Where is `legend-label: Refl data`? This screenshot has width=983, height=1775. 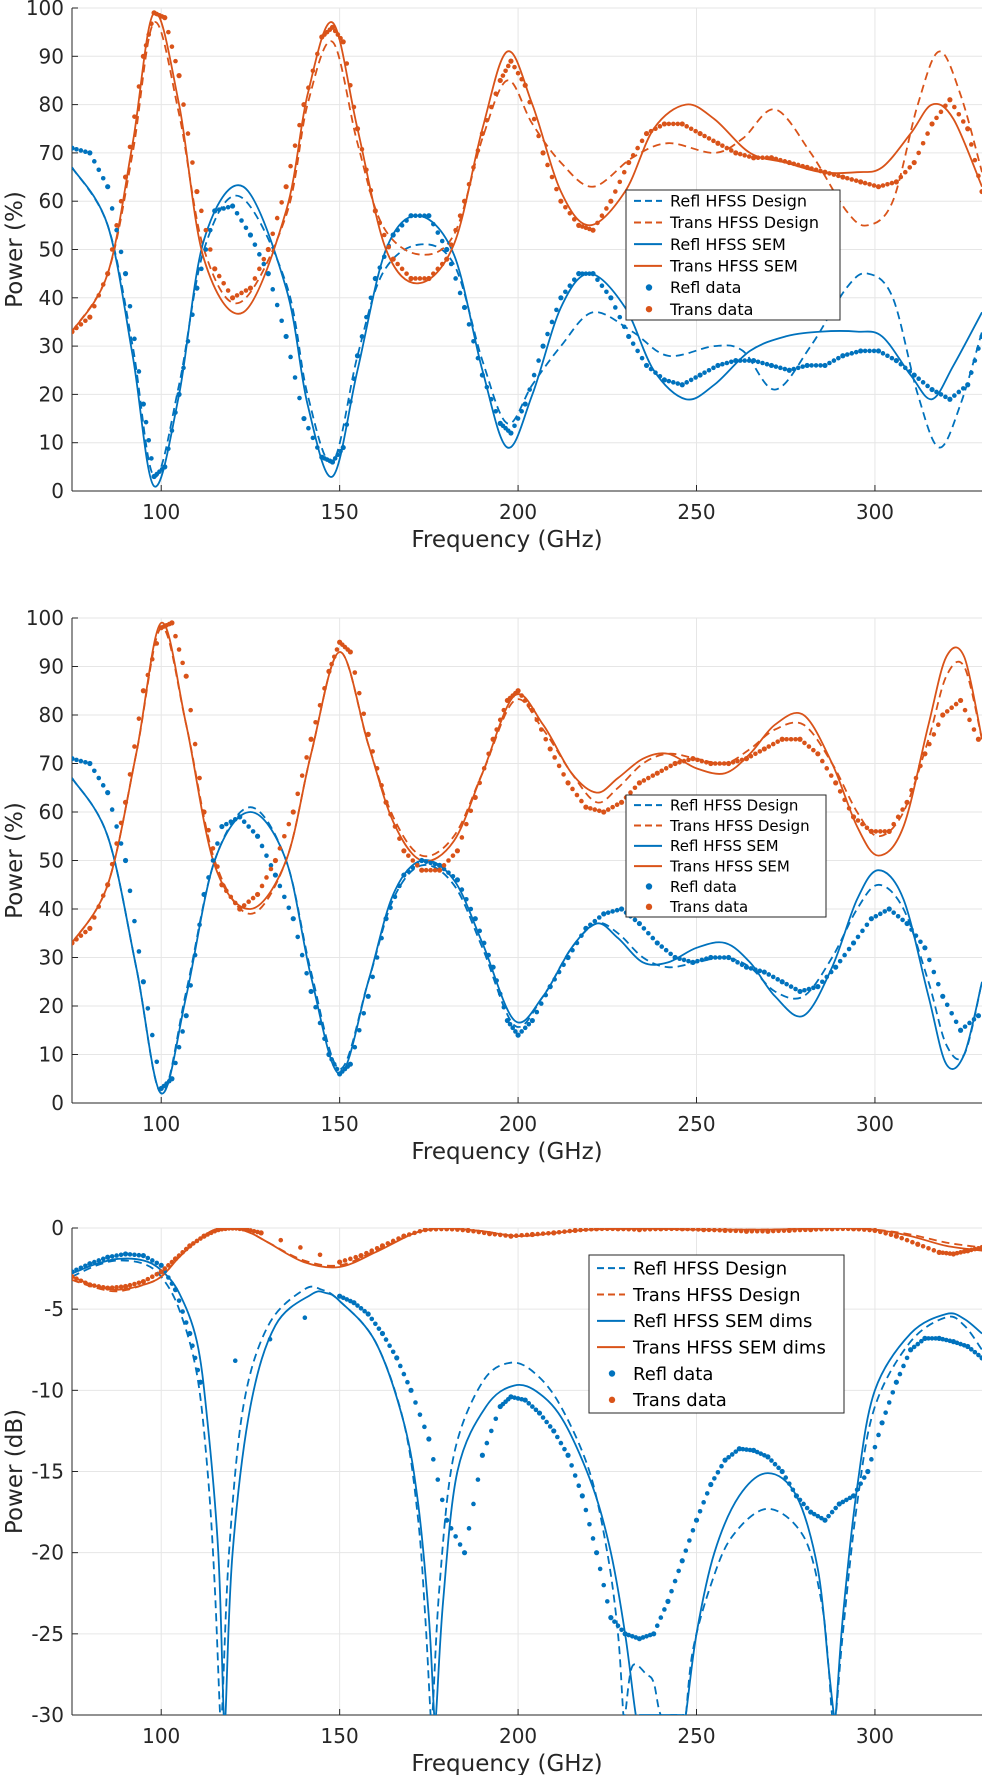 legend-label: Refl data is located at coordinates (703, 887).